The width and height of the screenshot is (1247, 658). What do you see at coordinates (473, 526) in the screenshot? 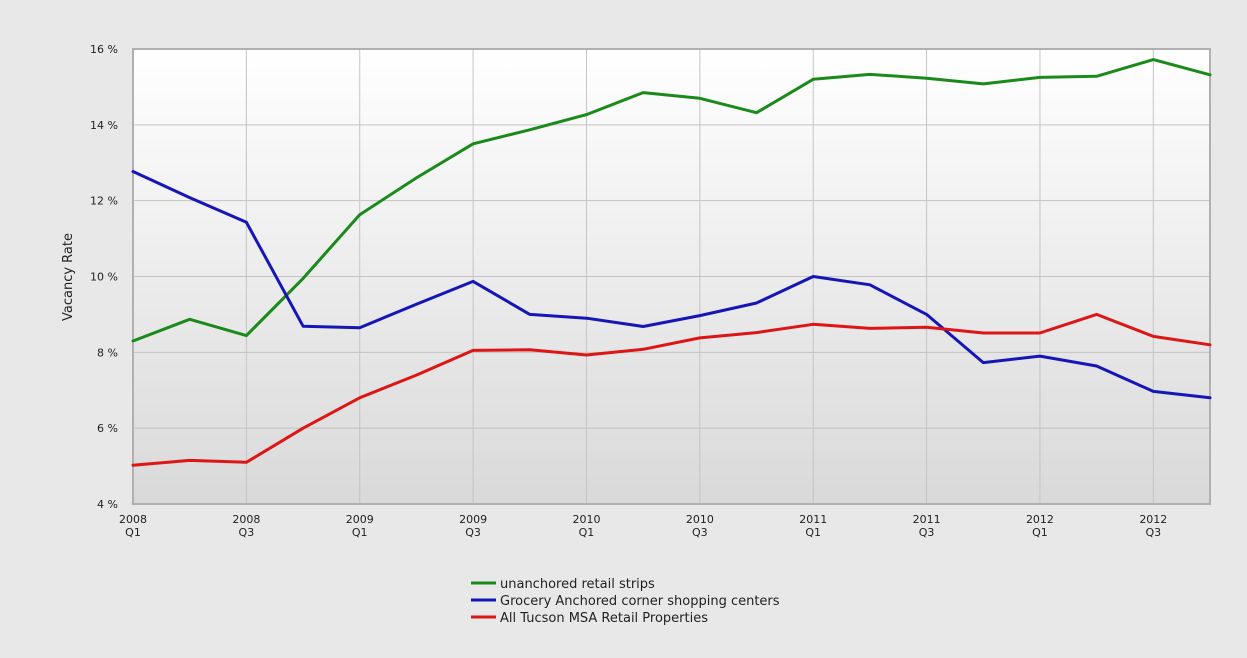
I see `x-tick-label: 2009 Q3` at bounding box center [473, 526].